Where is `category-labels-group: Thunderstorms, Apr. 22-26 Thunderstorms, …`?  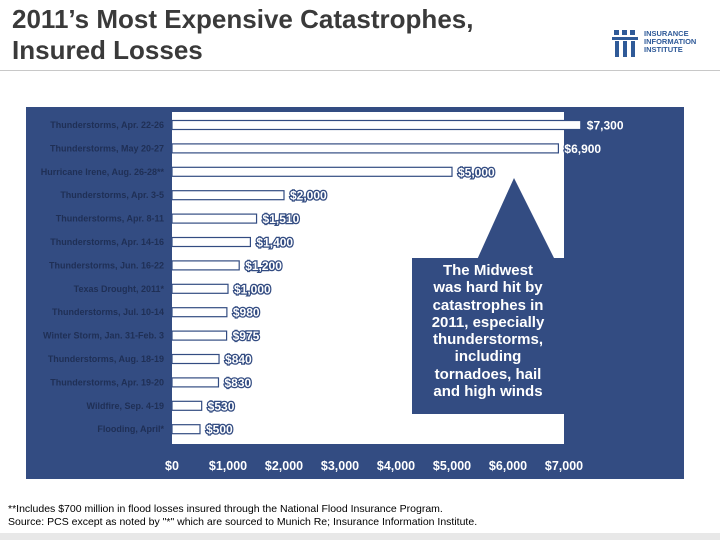
category-labels-group: Thunderstorms, Apr. 22-26 Thunderstorms, … is located at coordinates (103, 277).